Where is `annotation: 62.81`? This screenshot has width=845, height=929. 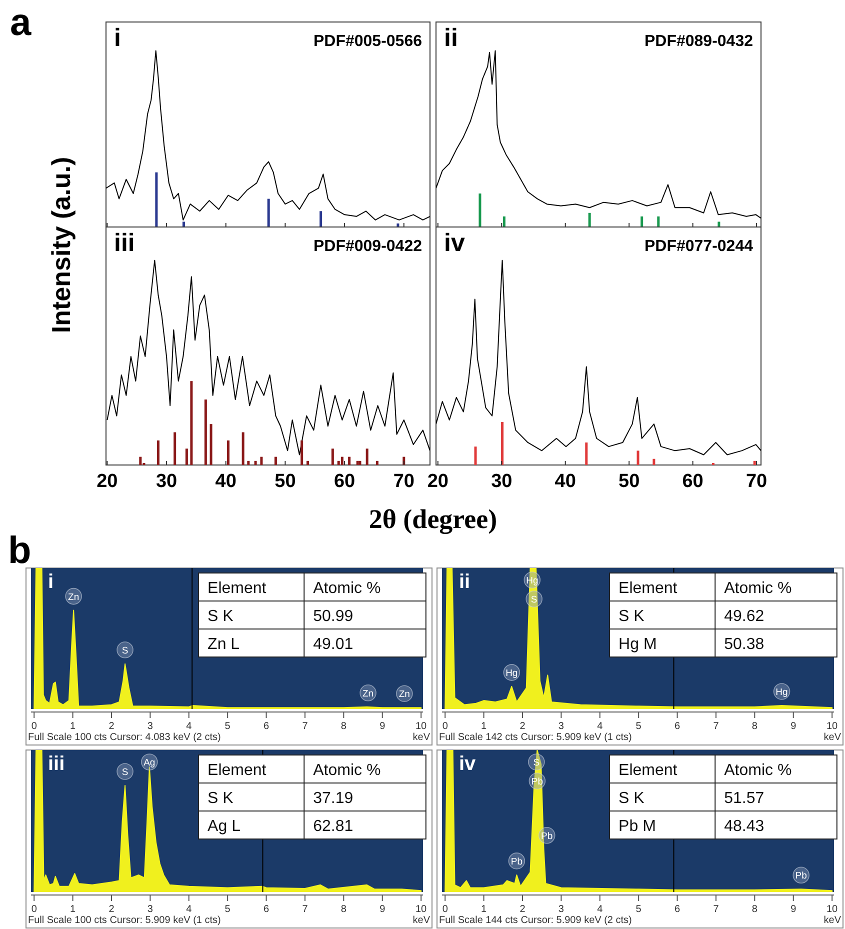
annotation: 62.81 is located at coordinates (333, 826).